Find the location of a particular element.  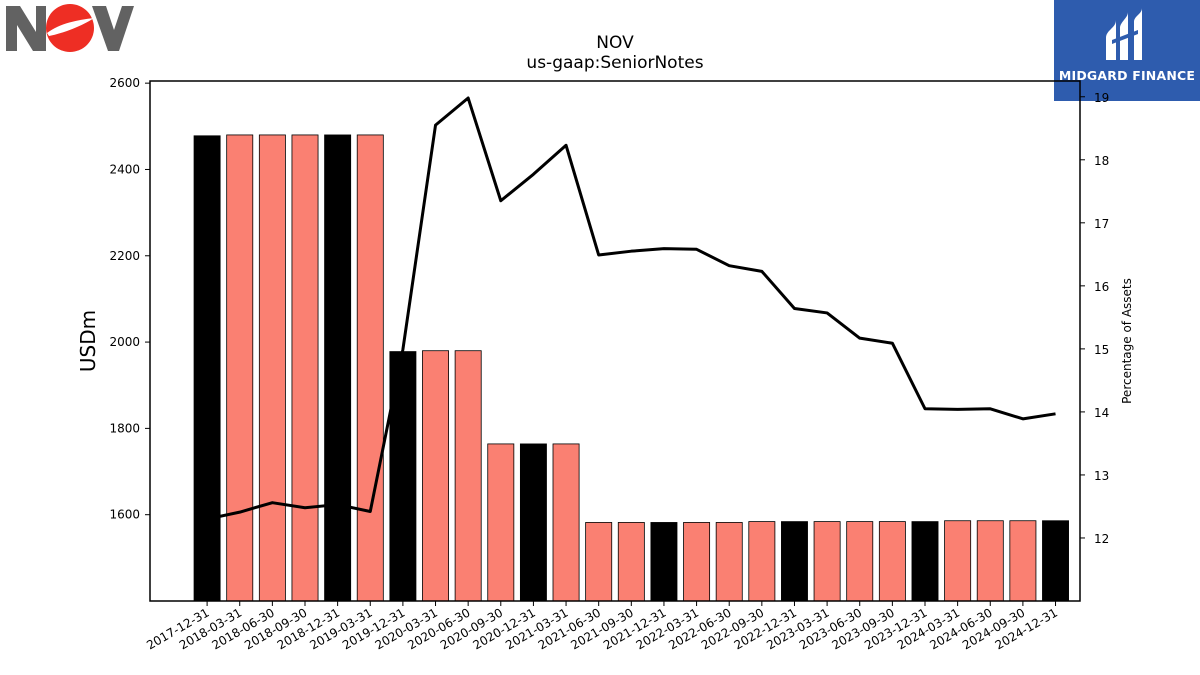

midgard-brand-text: MIDGARD FINANCE is located at coordinates (1127, 75).